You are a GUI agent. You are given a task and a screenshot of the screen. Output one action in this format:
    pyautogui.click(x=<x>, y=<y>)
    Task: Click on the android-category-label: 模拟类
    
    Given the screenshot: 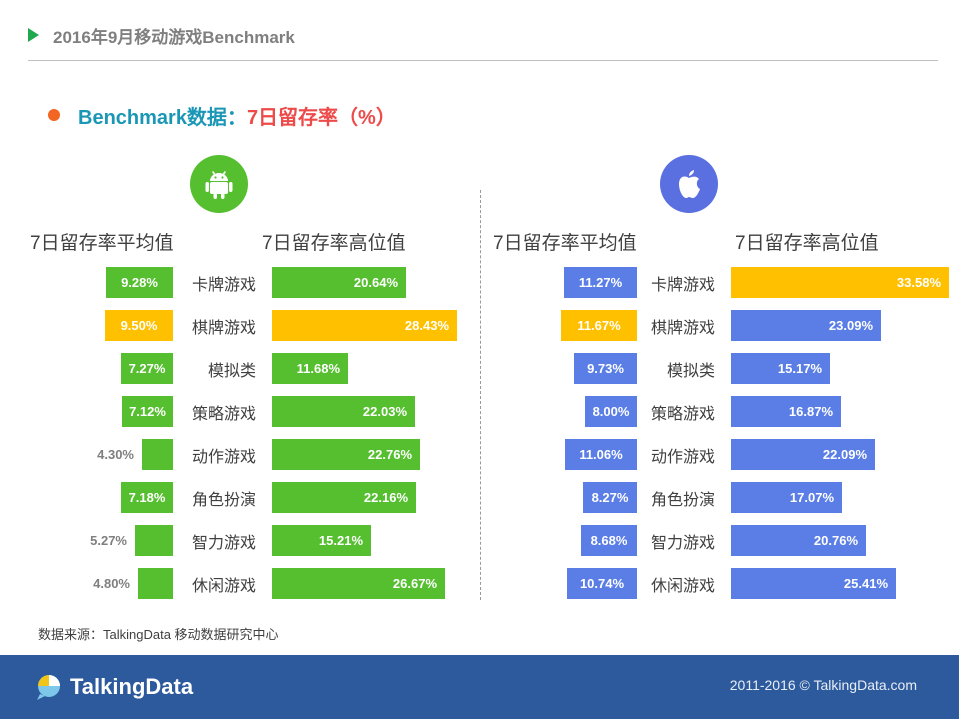 What is the action you would take?
    pyautogui.click(x=231, y=371)
    